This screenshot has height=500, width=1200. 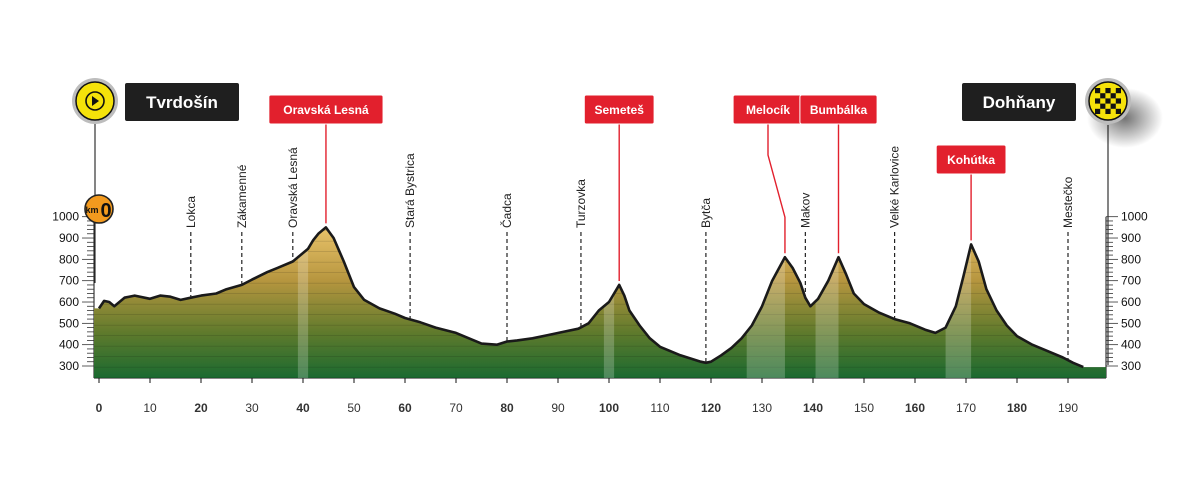 I want to click on start-play-ring, so click(x=95, y=101).